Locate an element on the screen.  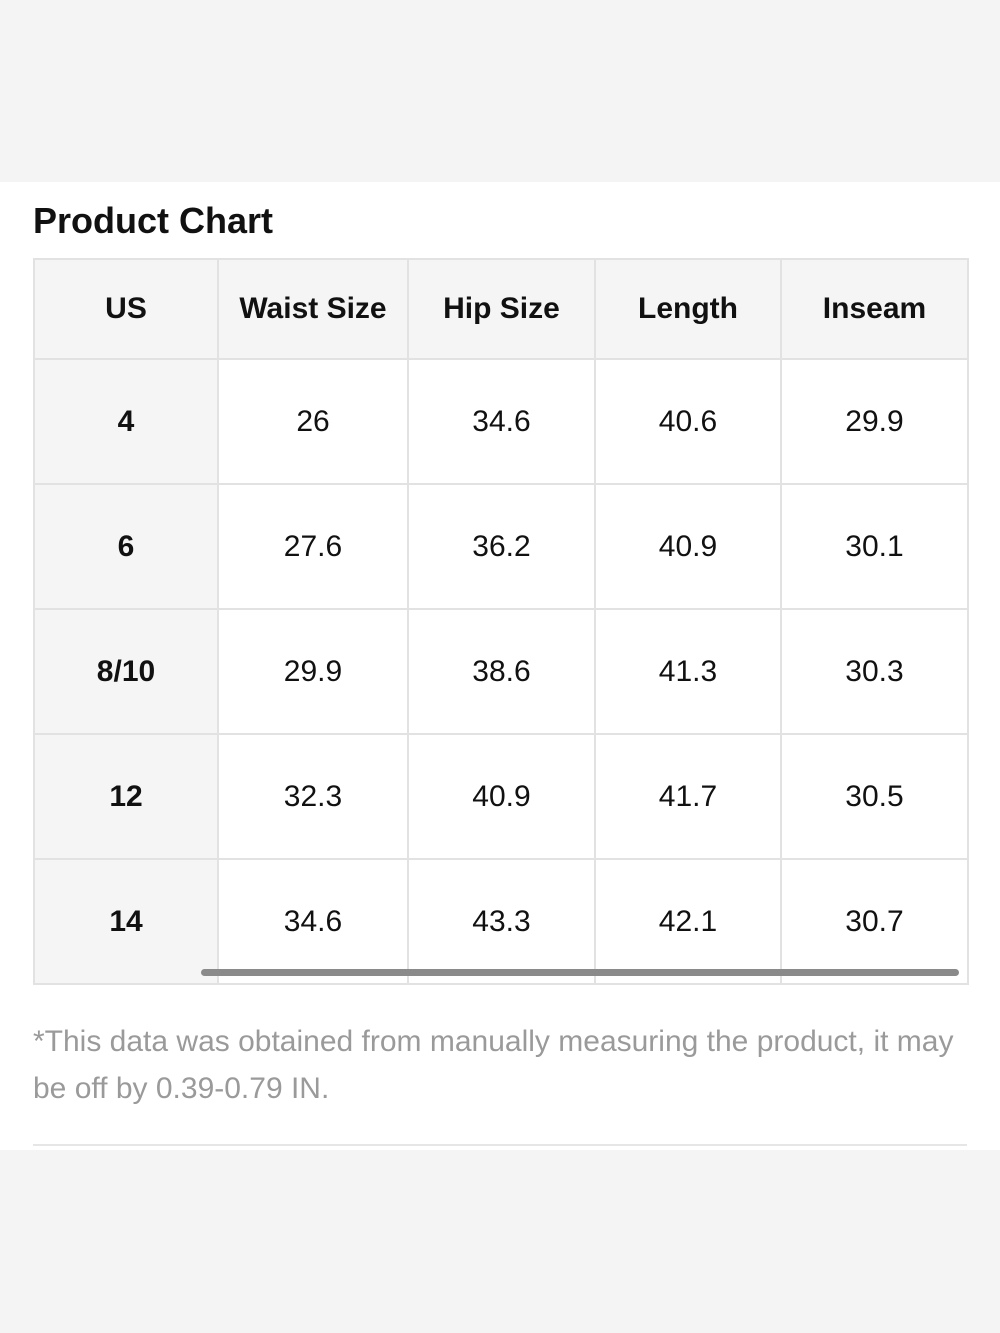
header-row: US Waist Size Hip Size Length Inseam is located at coordinates (501, 309).